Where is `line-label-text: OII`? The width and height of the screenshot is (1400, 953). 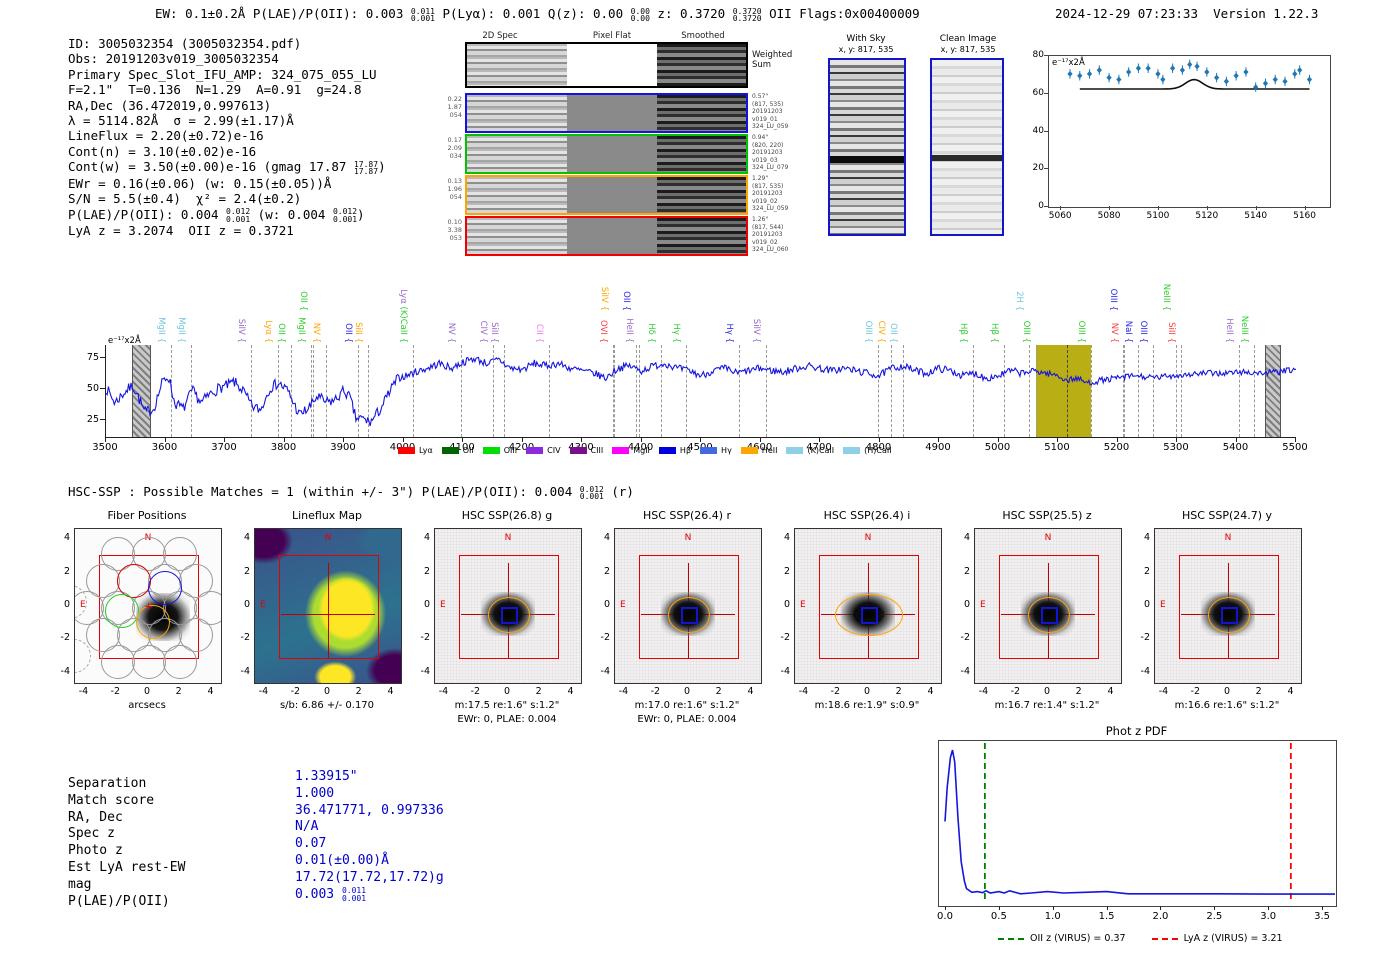
line-label-text: OII is located at coordinates (626, 298).